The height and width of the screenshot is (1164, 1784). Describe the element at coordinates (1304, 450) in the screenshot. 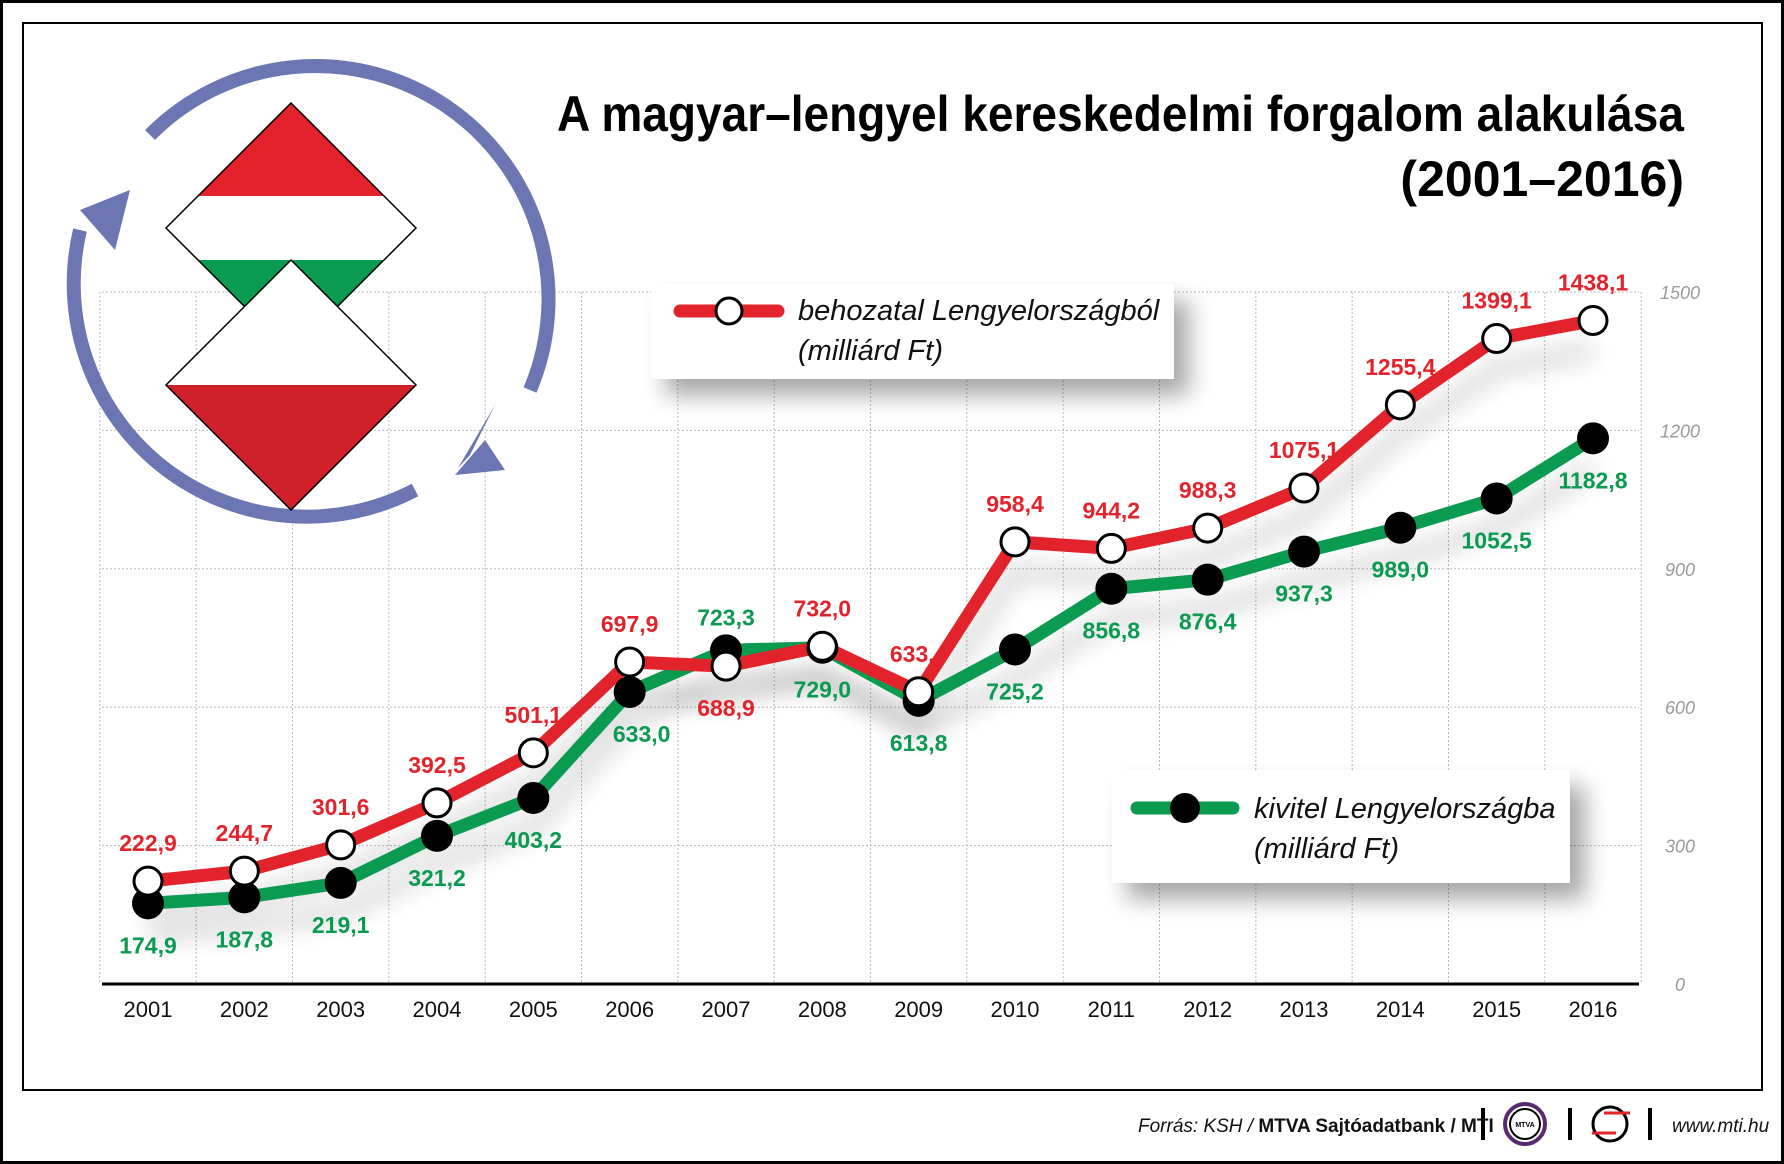

I see `import-data-label: 1075,1` at that location.